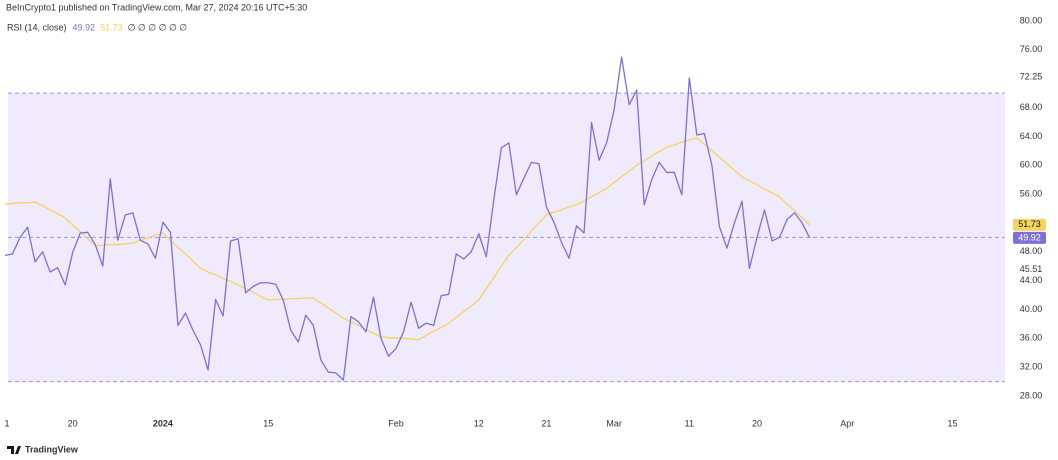 The image size is (1058, 460). What do you see at coordinates (84, 27) in the screenshot?
I see `legend-value: 49.92` at bounding box center [84, 27].